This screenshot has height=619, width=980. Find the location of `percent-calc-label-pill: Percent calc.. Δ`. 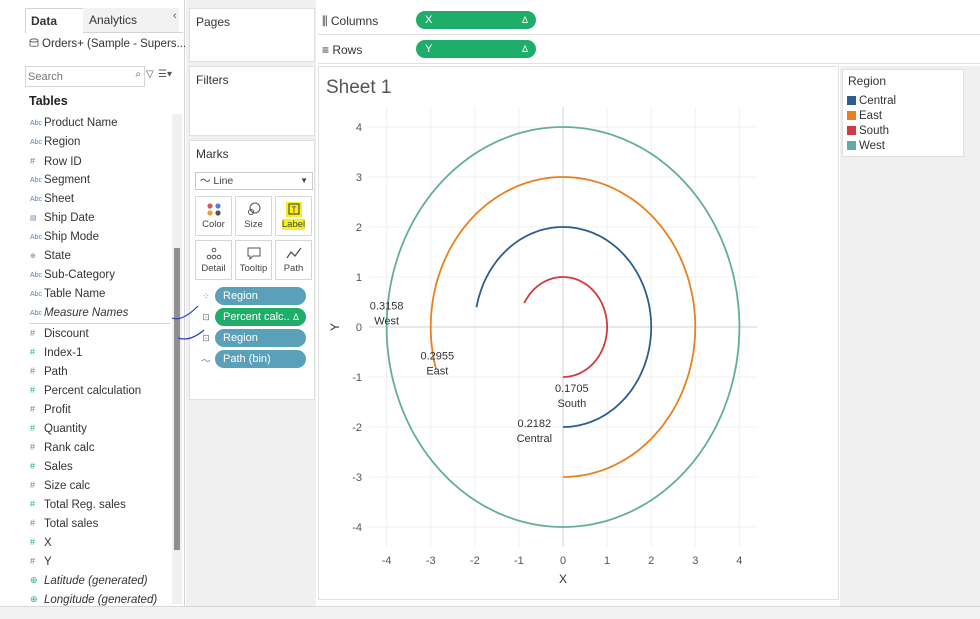

percent-calc-label-pill: Percent calc.. Δ is located at coordinates (260, 317).